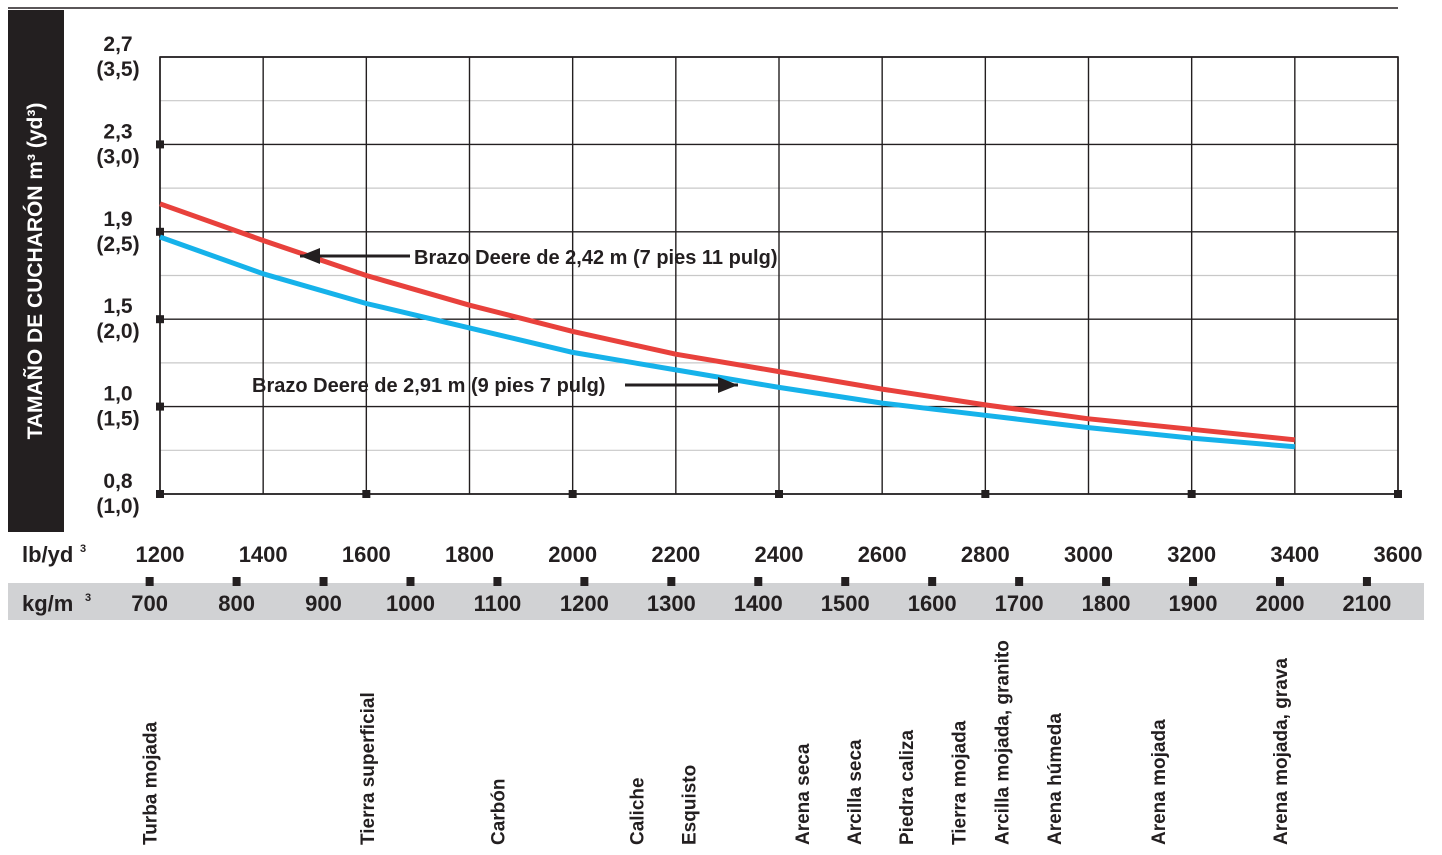 The image size is (1442, 855). I want to click on lb-tick-label: 1400, so click(263, 554).